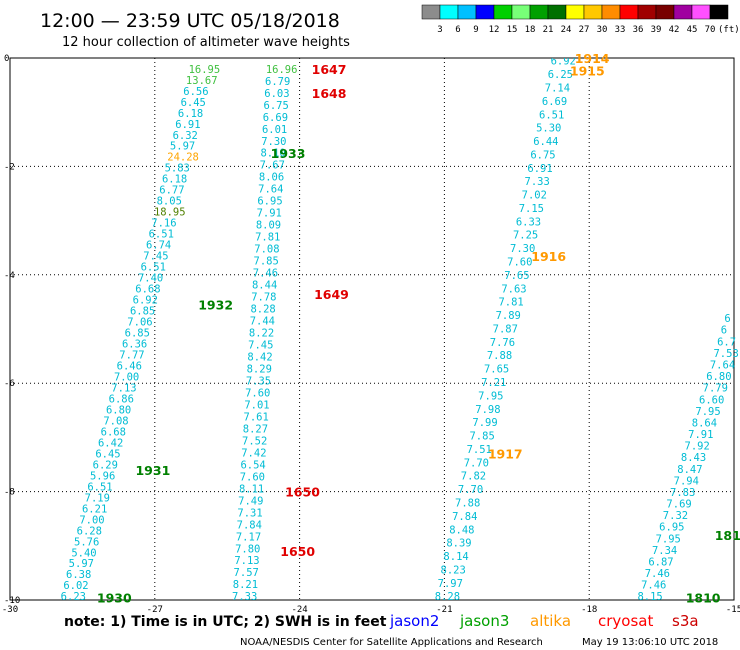 The image size is (740, 650). Describe the element at coordinates (78, 575) in the screenshot. I see `wave-height-value: 6.38` at that location.